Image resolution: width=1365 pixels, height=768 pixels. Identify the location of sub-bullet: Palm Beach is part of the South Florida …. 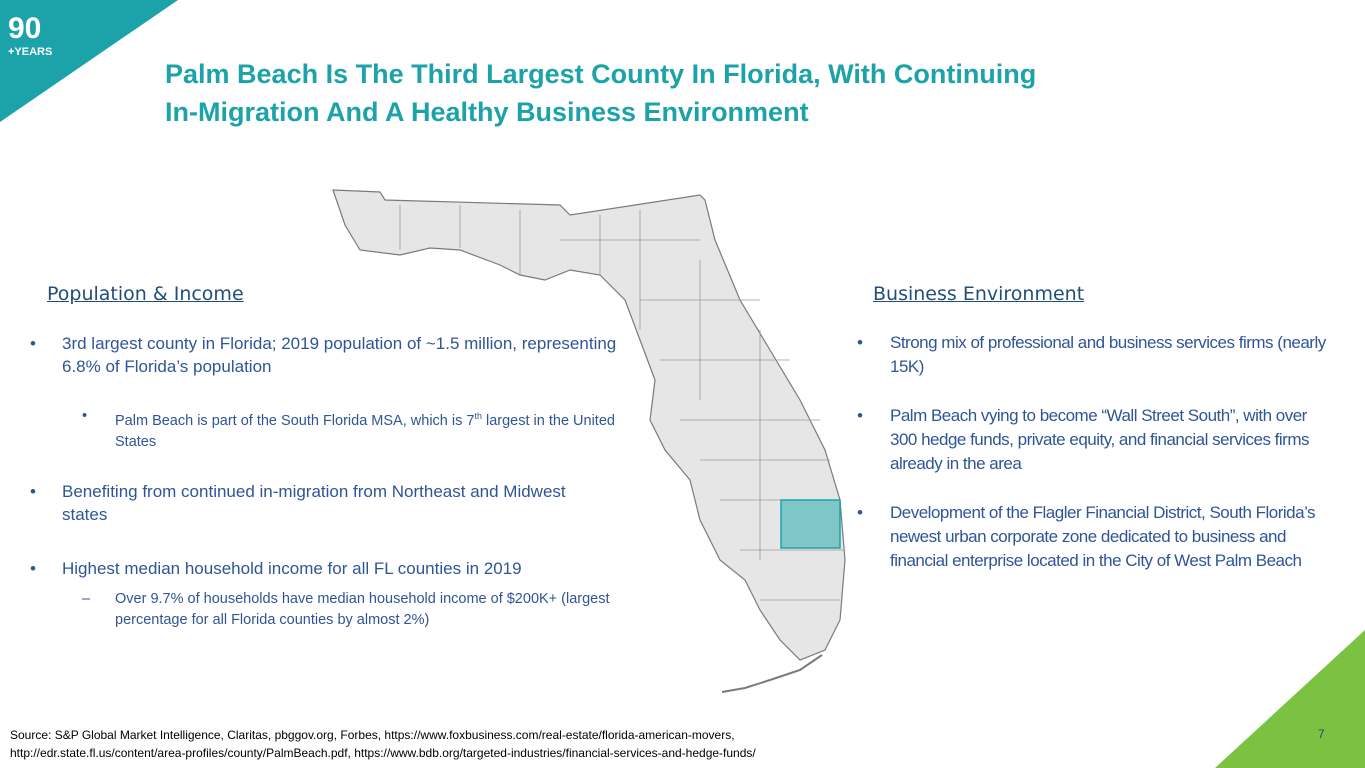
(325, 429).